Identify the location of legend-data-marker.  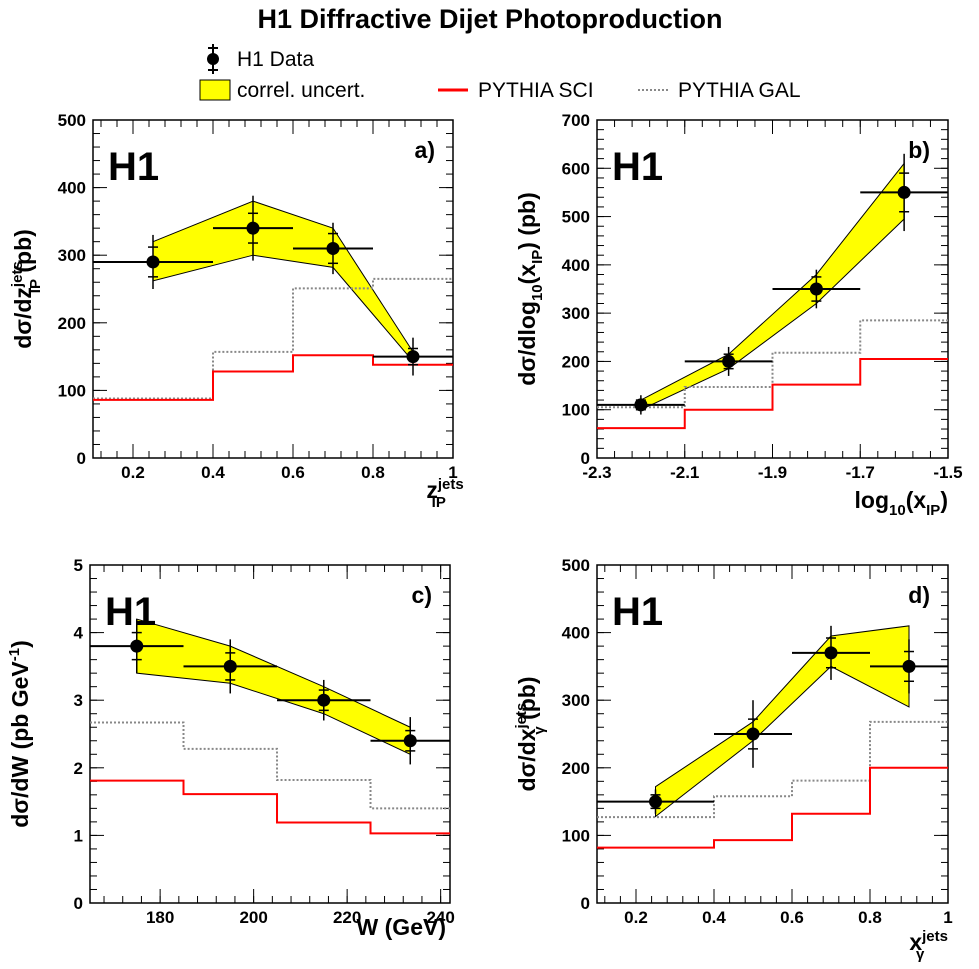
(213, 59).